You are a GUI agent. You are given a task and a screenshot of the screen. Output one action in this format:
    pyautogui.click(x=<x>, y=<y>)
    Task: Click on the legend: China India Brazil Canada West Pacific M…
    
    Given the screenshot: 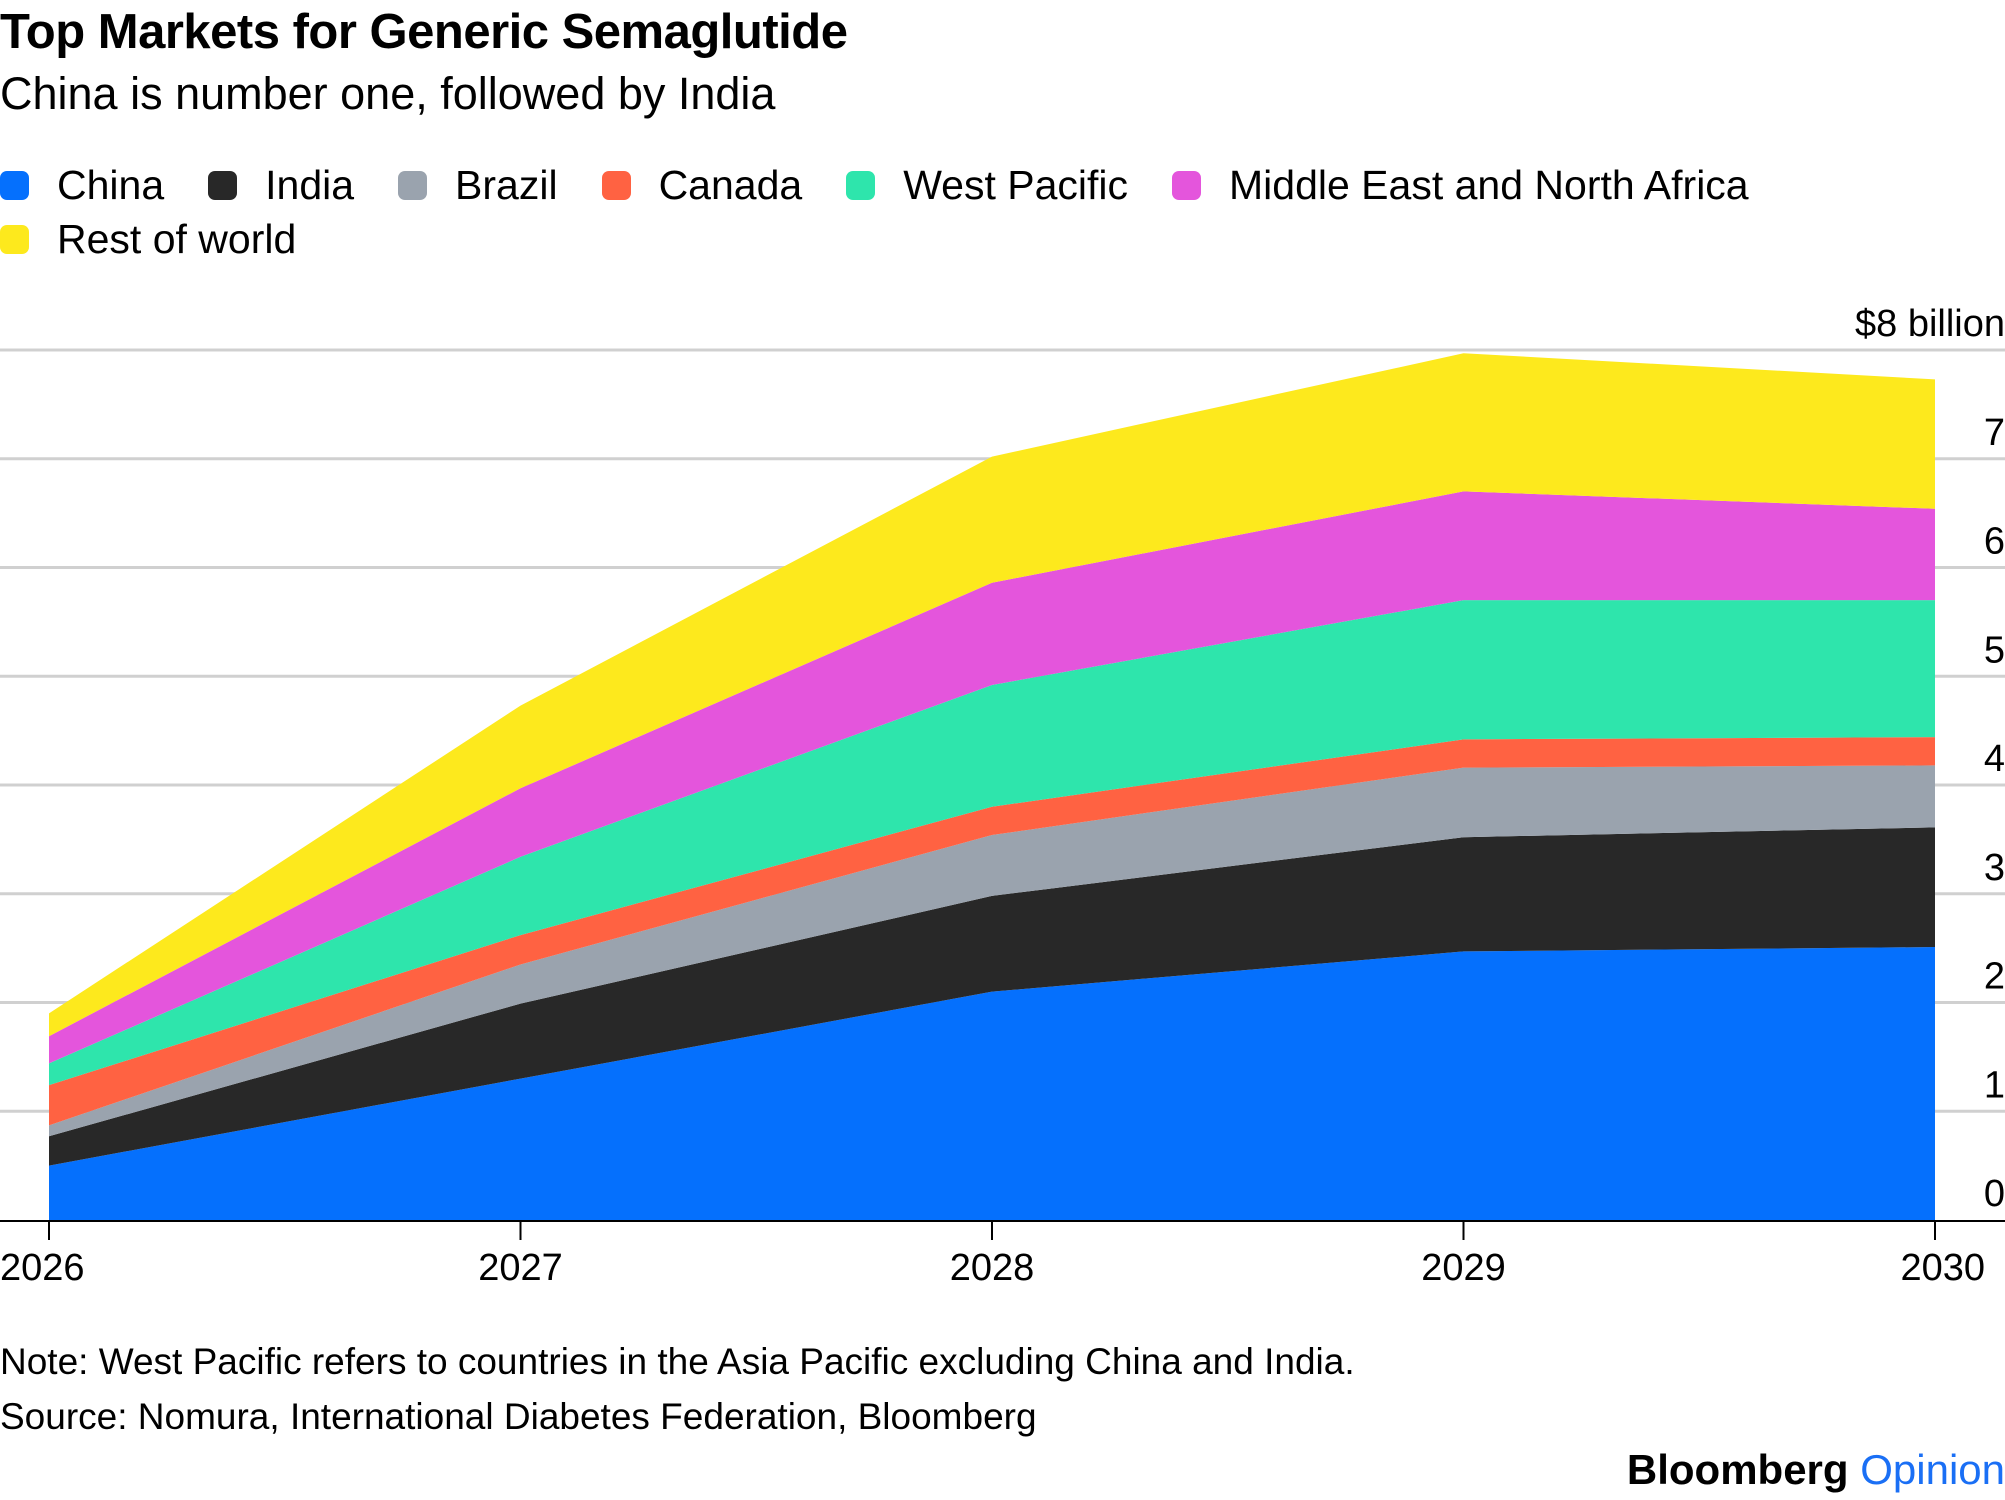 What is the action you would take?
    pyautogui.click(x=970, y=212)
    